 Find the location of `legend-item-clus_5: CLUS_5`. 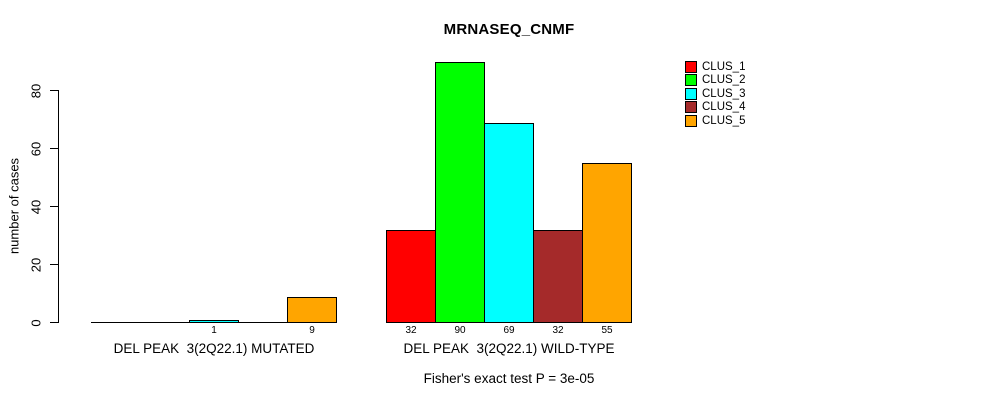

legend-item-clus_5: CLUS_5 is located at coordinates (715, 120).